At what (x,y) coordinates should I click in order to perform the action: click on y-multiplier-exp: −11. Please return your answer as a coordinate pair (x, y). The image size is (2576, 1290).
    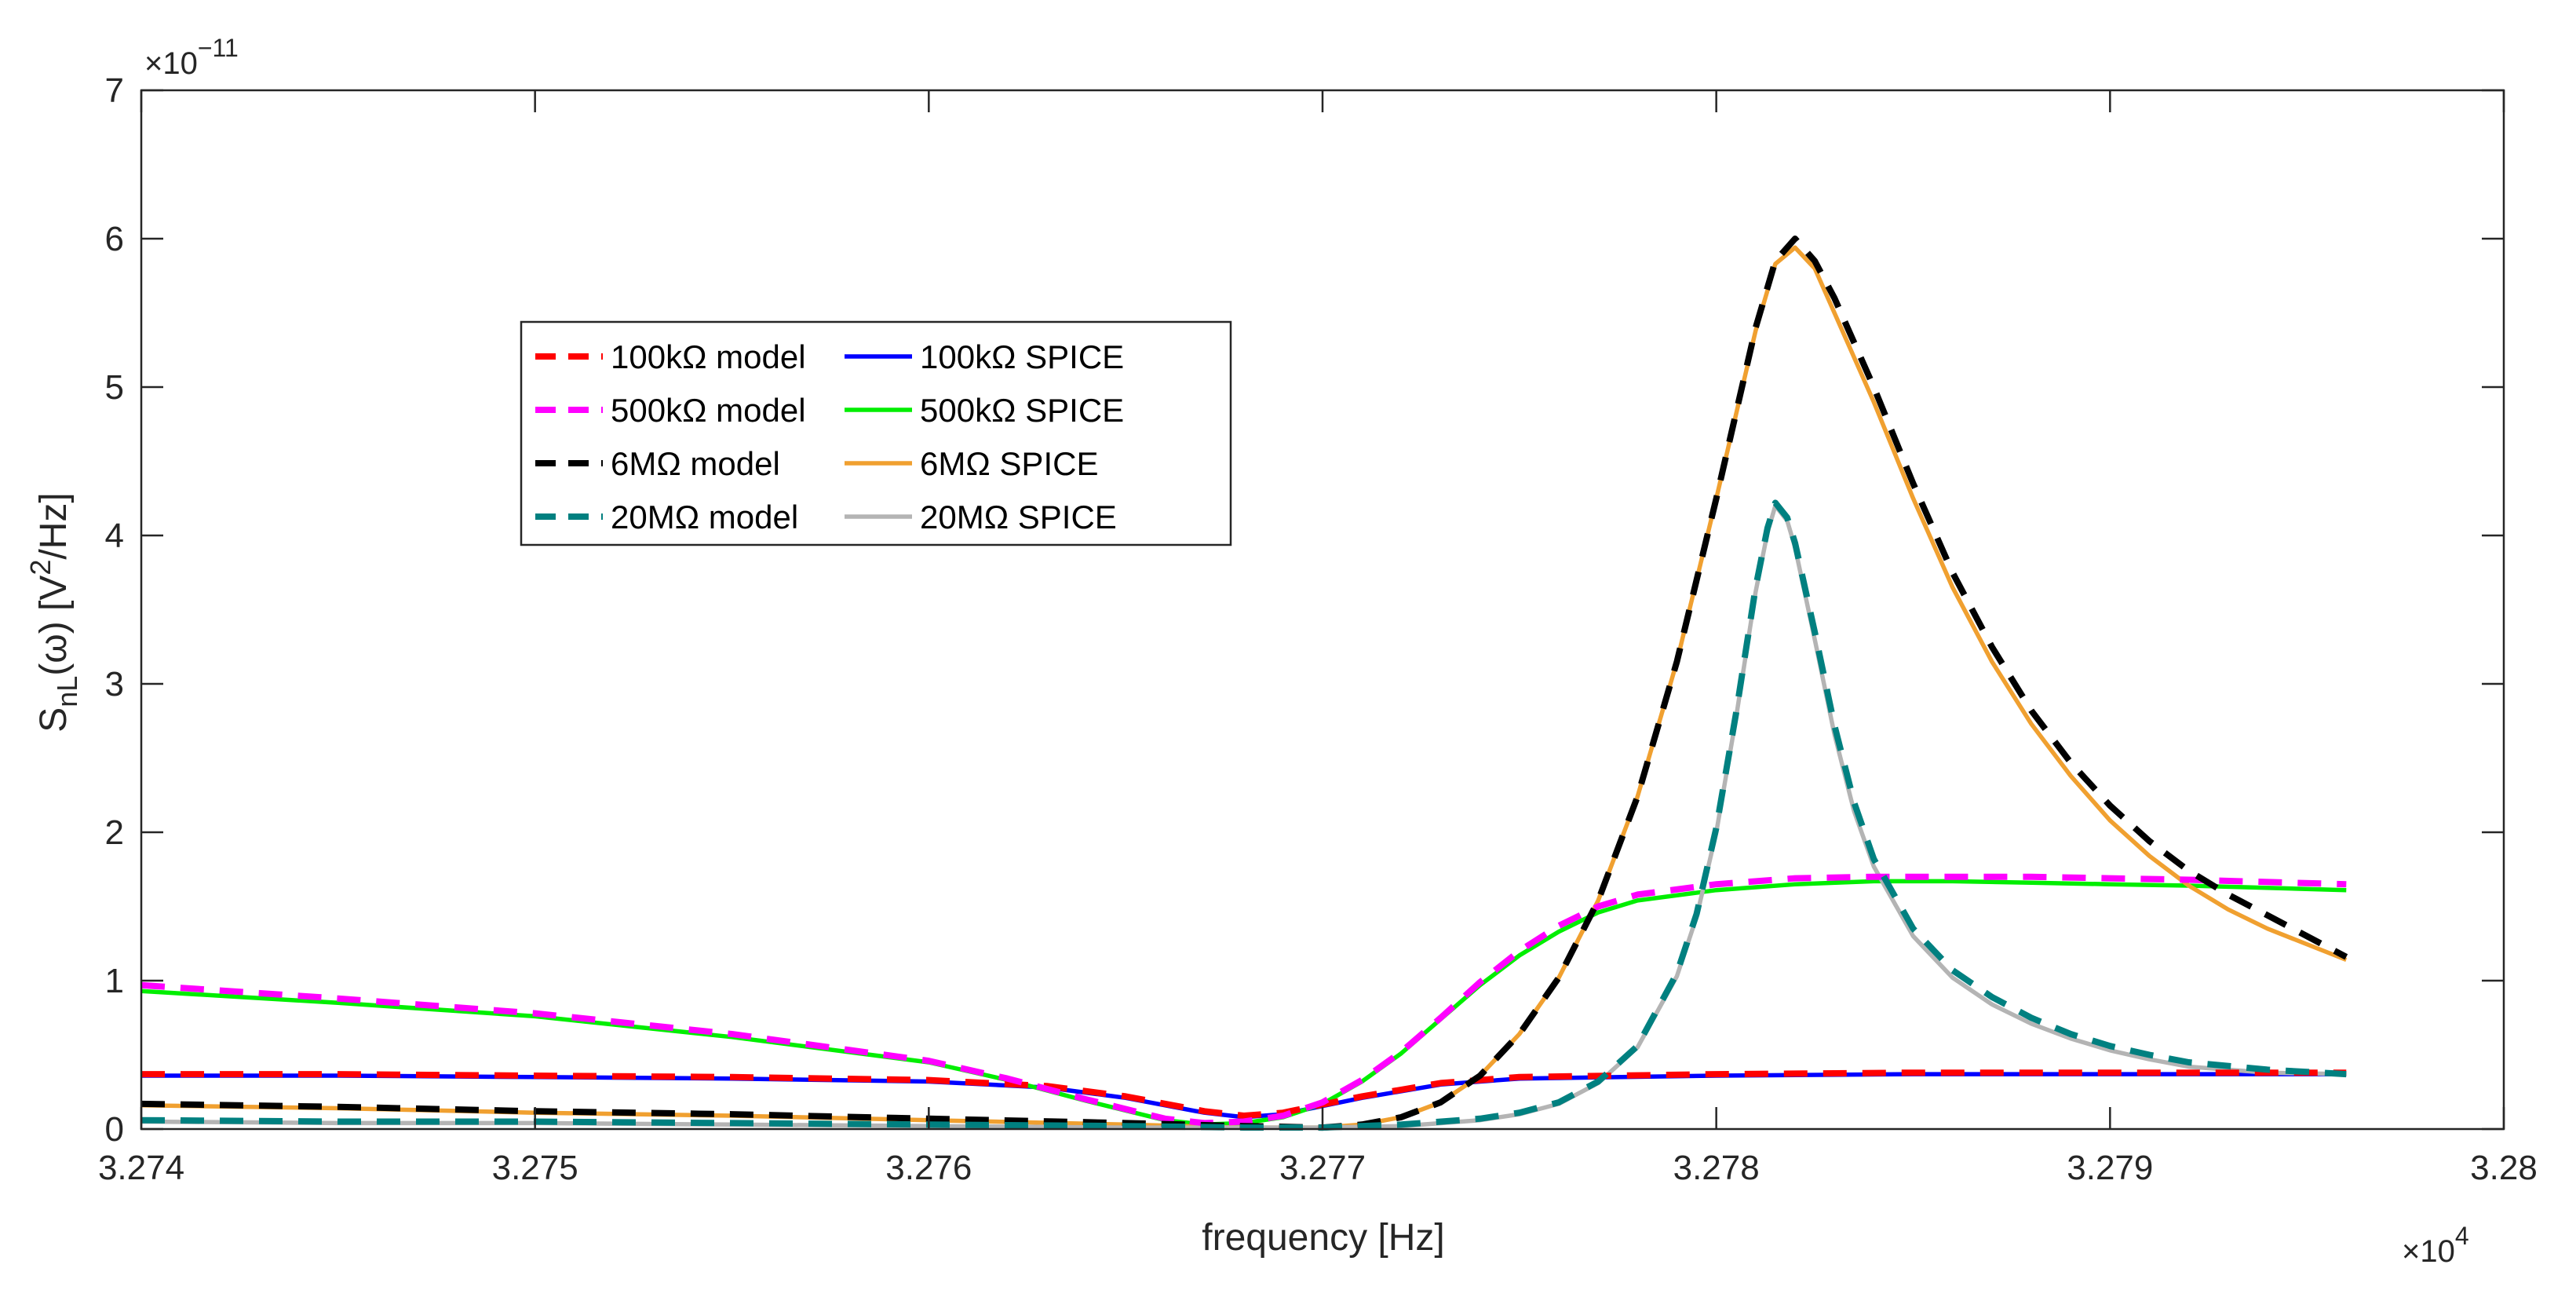
    Looking at the image, I should click on (219, 48).